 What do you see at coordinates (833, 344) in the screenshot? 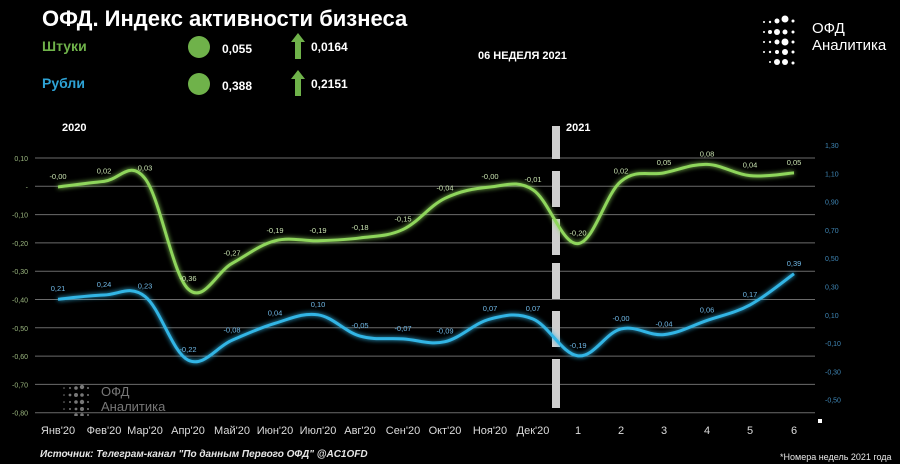
I see `right-tick: -0,10` at bounding box center [833, 344].